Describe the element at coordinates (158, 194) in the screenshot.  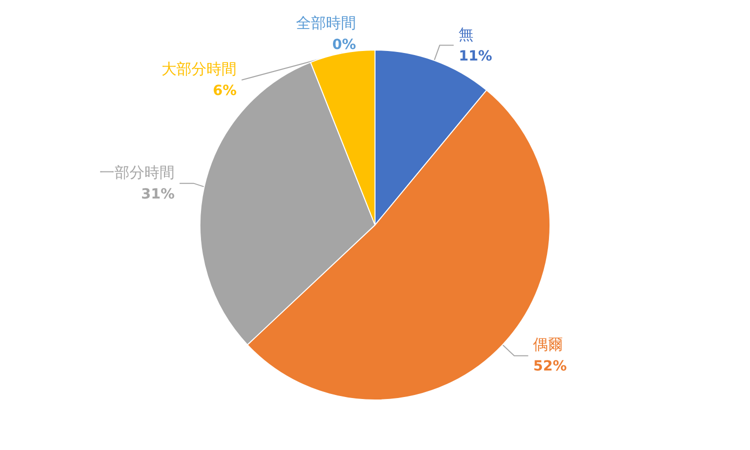
I see `data-label: 31%` at that location.